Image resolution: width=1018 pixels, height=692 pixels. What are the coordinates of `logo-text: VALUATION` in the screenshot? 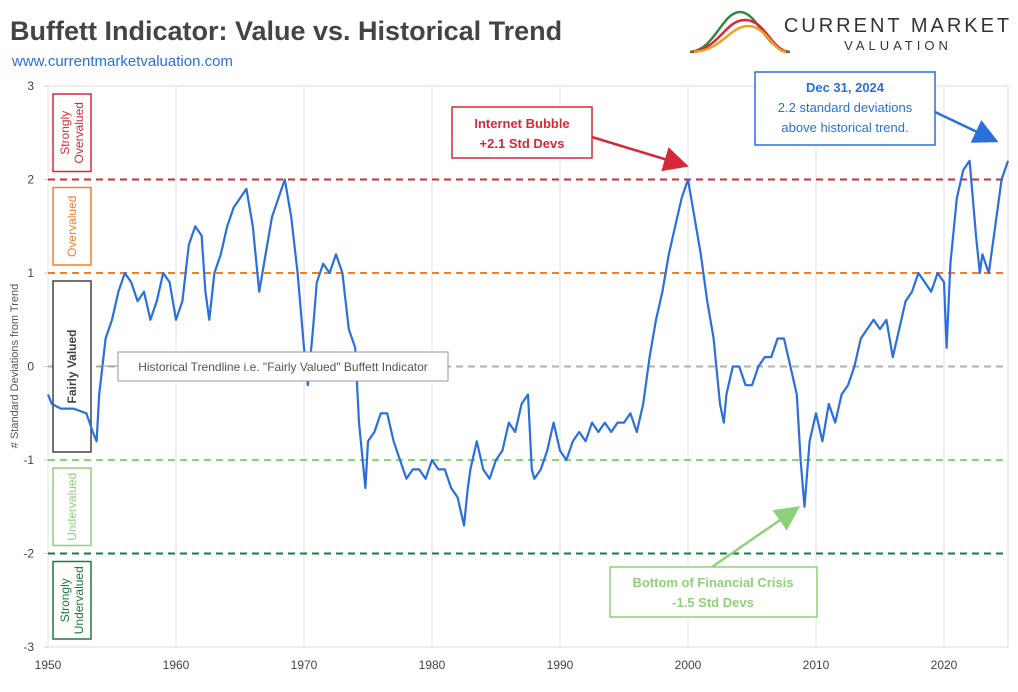 It's located at (898, 45).